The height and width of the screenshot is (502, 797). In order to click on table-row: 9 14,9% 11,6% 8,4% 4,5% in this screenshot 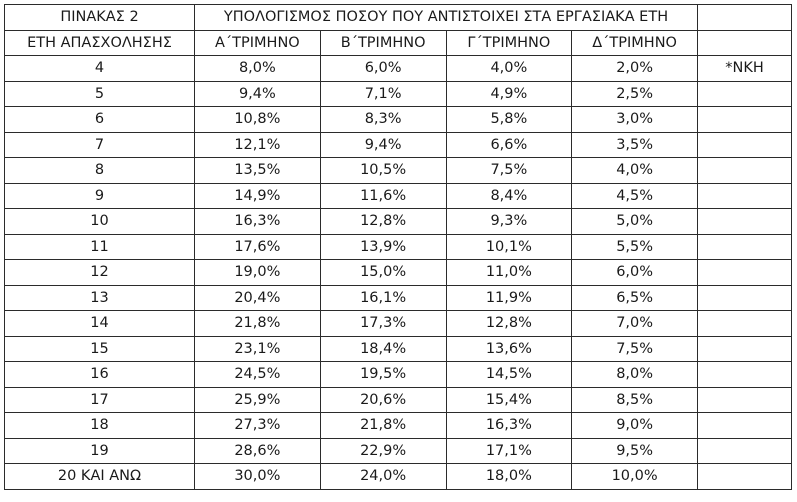, I will do `click(398, 195)`.